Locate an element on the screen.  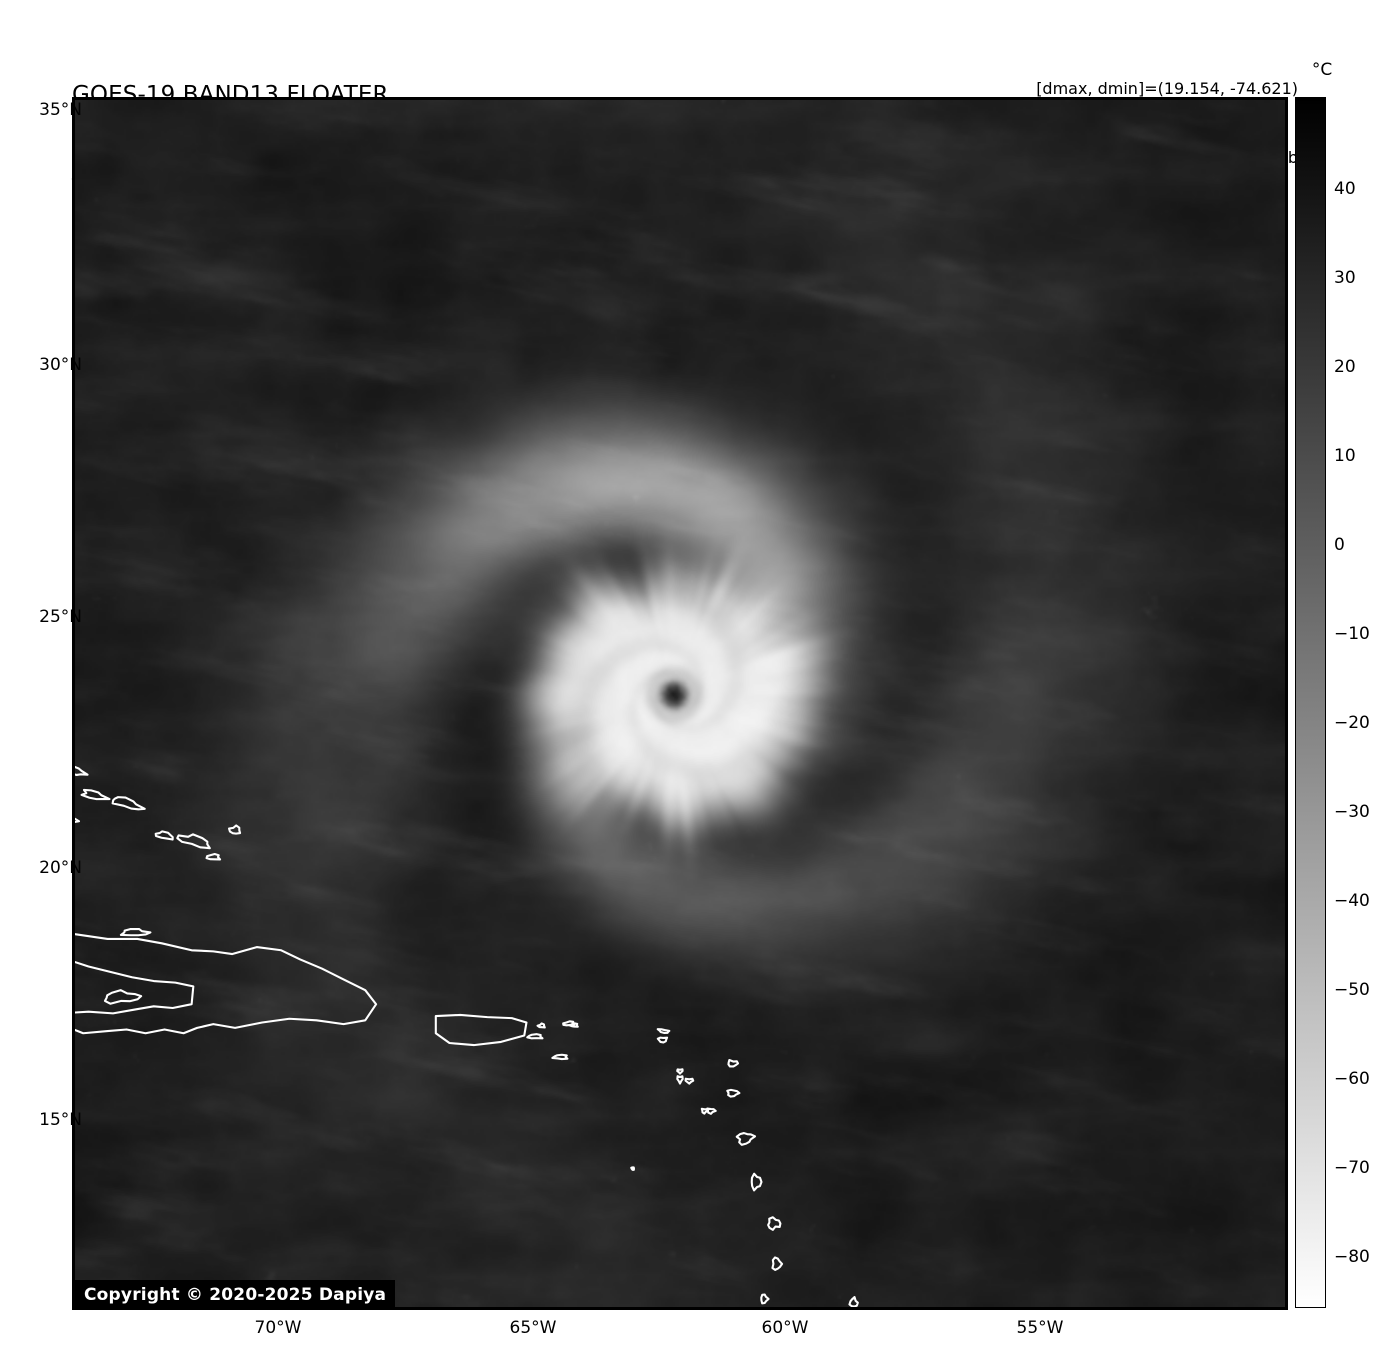
colorbar-tick-6: −20 is located at coordinates (1352, 722).